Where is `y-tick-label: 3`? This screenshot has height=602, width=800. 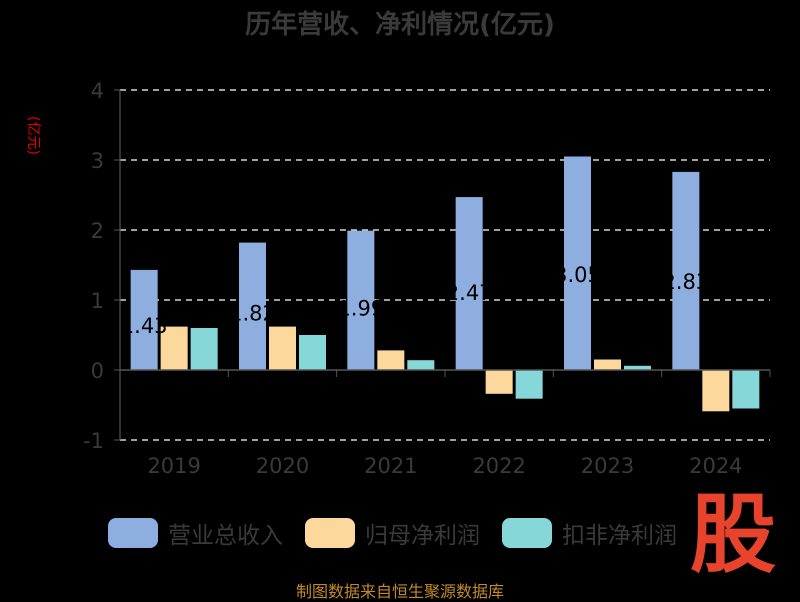
y-tick-label: 3 is located at coordinates (97, 161).